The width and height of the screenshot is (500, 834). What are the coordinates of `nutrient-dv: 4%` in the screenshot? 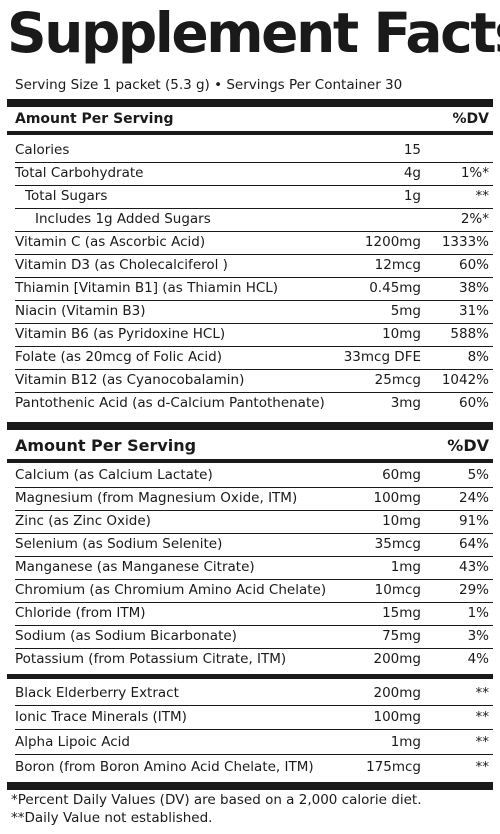 It's located at (478, 659).